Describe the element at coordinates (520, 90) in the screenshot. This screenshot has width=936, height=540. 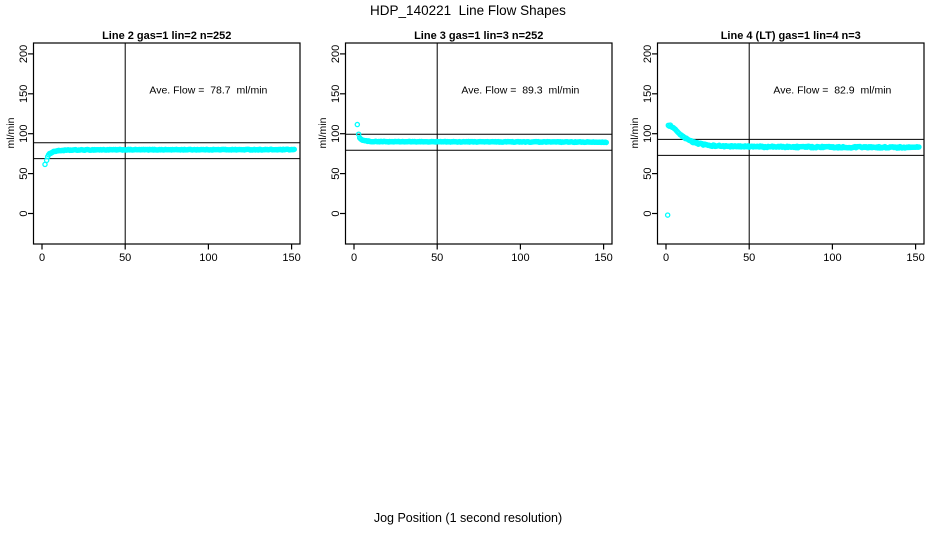
I see `annotation-ave-flow: Ave. Flow = 89.3 ml/min` at that location.